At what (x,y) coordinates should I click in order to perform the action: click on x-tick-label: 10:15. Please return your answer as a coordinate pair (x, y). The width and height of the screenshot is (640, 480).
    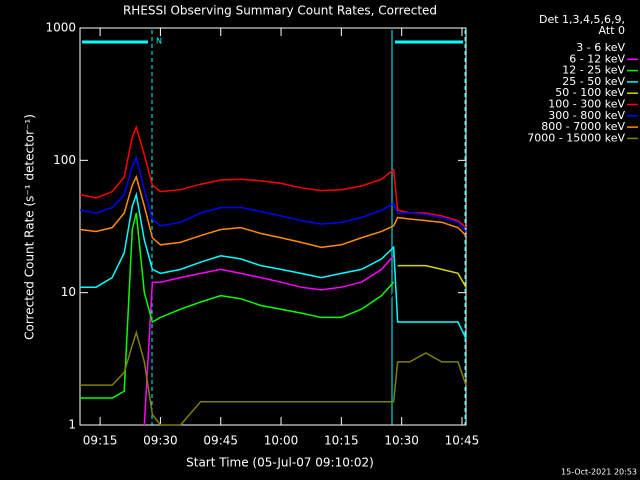
    Looking at the image, I should click on (341, 441).